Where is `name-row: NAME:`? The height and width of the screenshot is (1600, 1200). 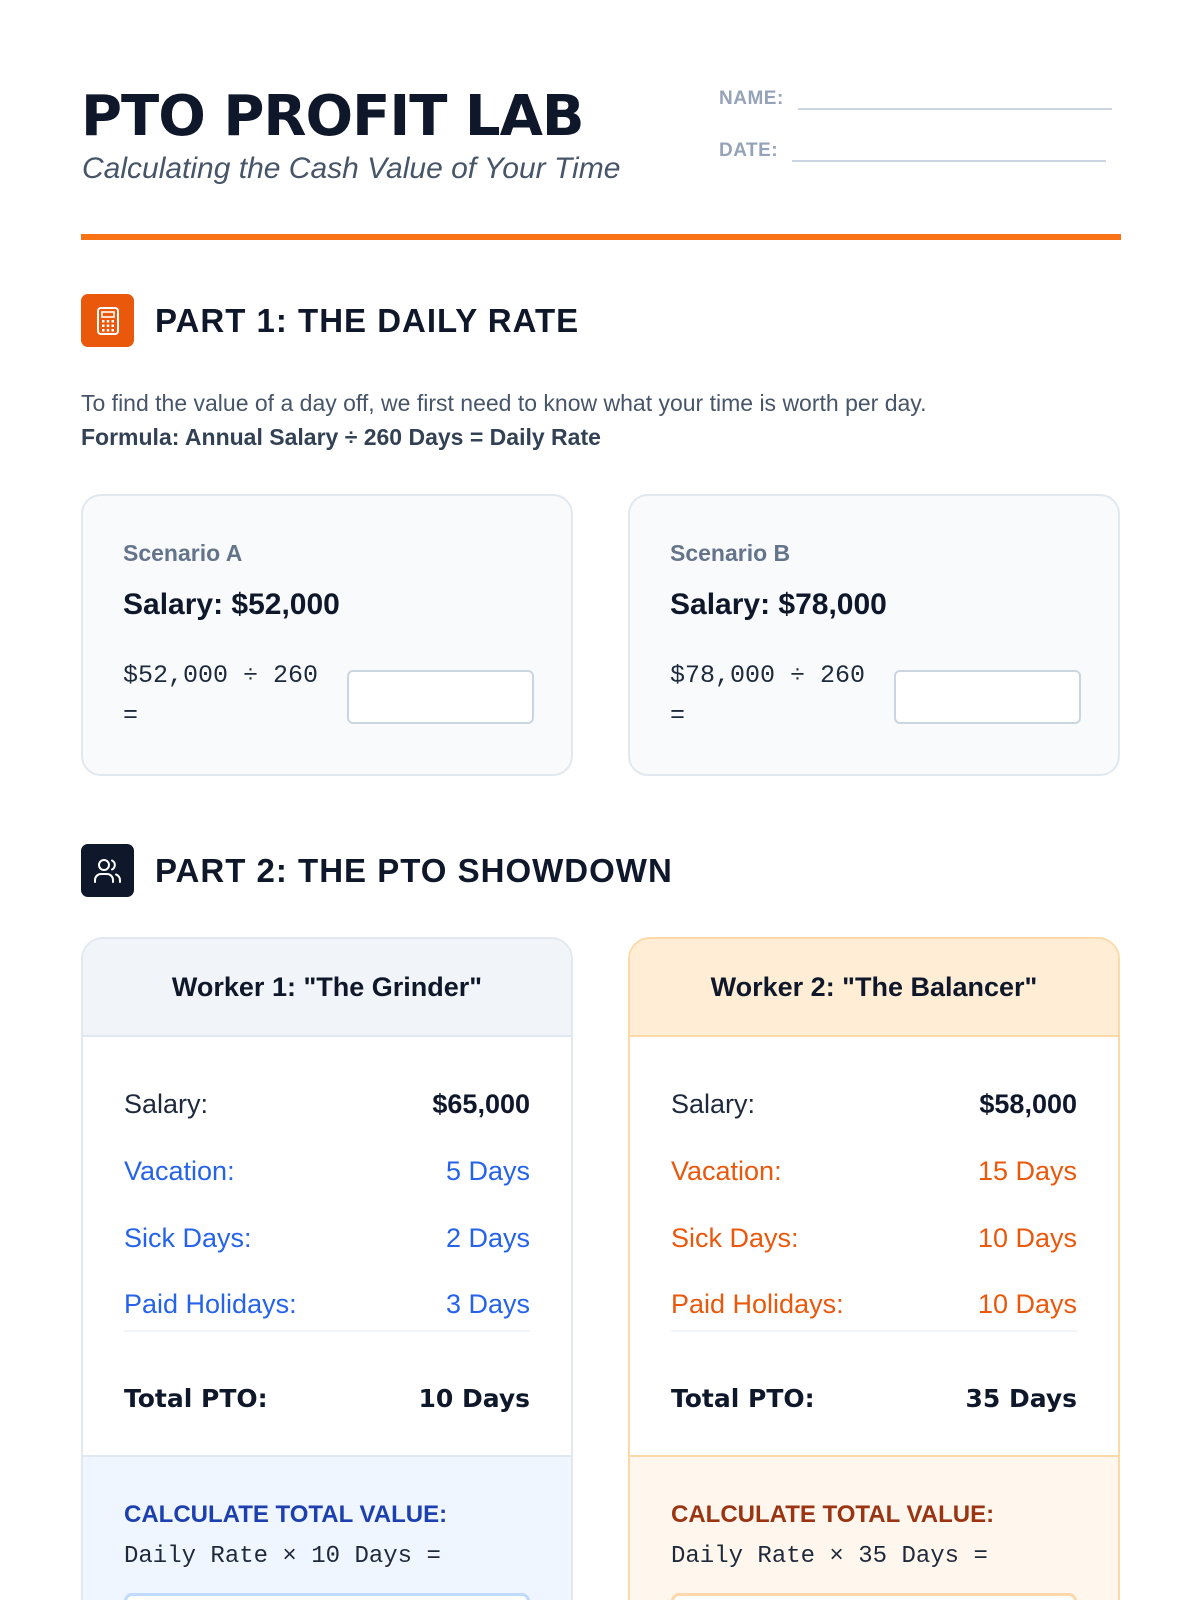
name-row: NAME: is located at coordinates (915, 98).